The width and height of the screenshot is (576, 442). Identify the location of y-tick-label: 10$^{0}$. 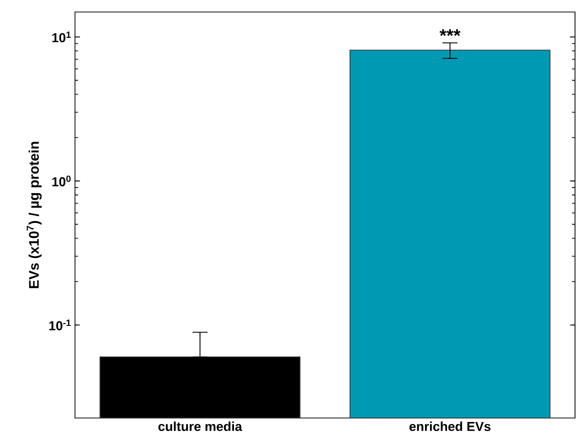
(61, 181).